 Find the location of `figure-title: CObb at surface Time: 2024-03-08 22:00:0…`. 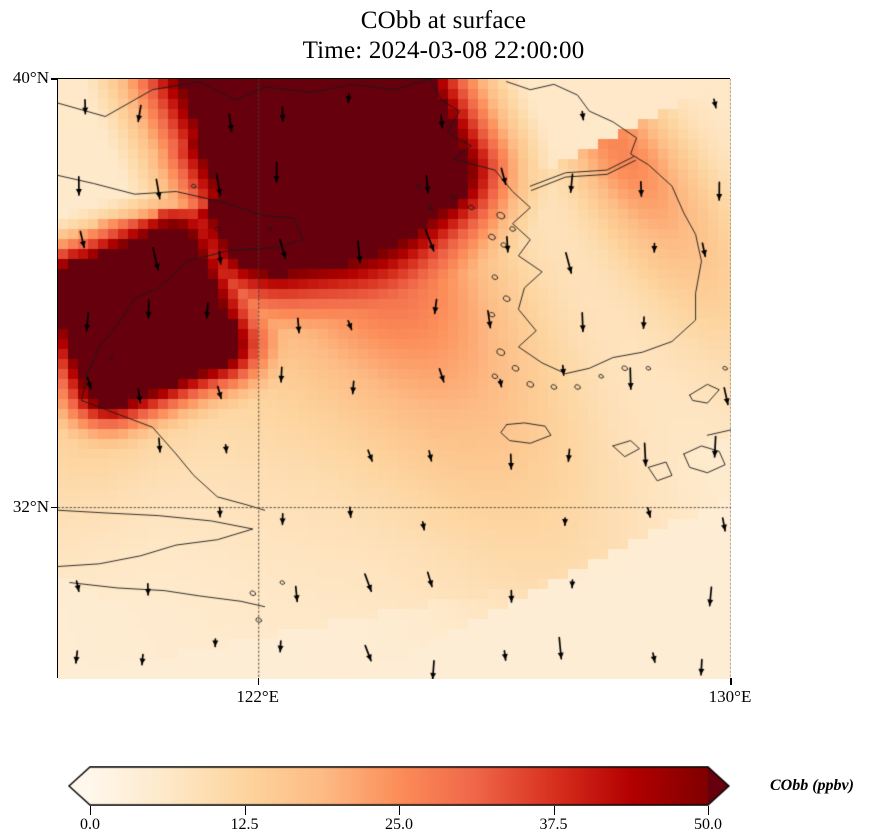

figure-title: CObb at surface Time: 2024-03-08 22:00:0… is located at coordinates (443, 36).